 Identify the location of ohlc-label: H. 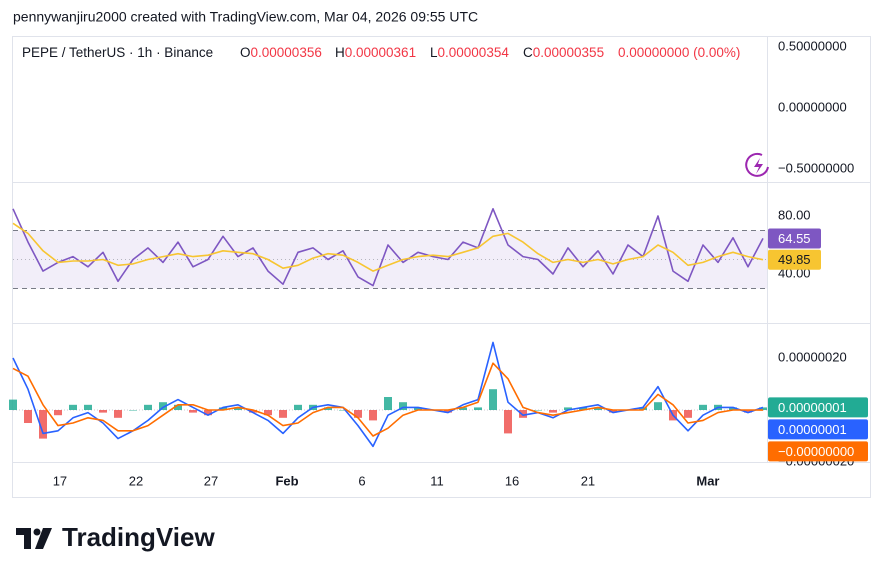
(340, 52).